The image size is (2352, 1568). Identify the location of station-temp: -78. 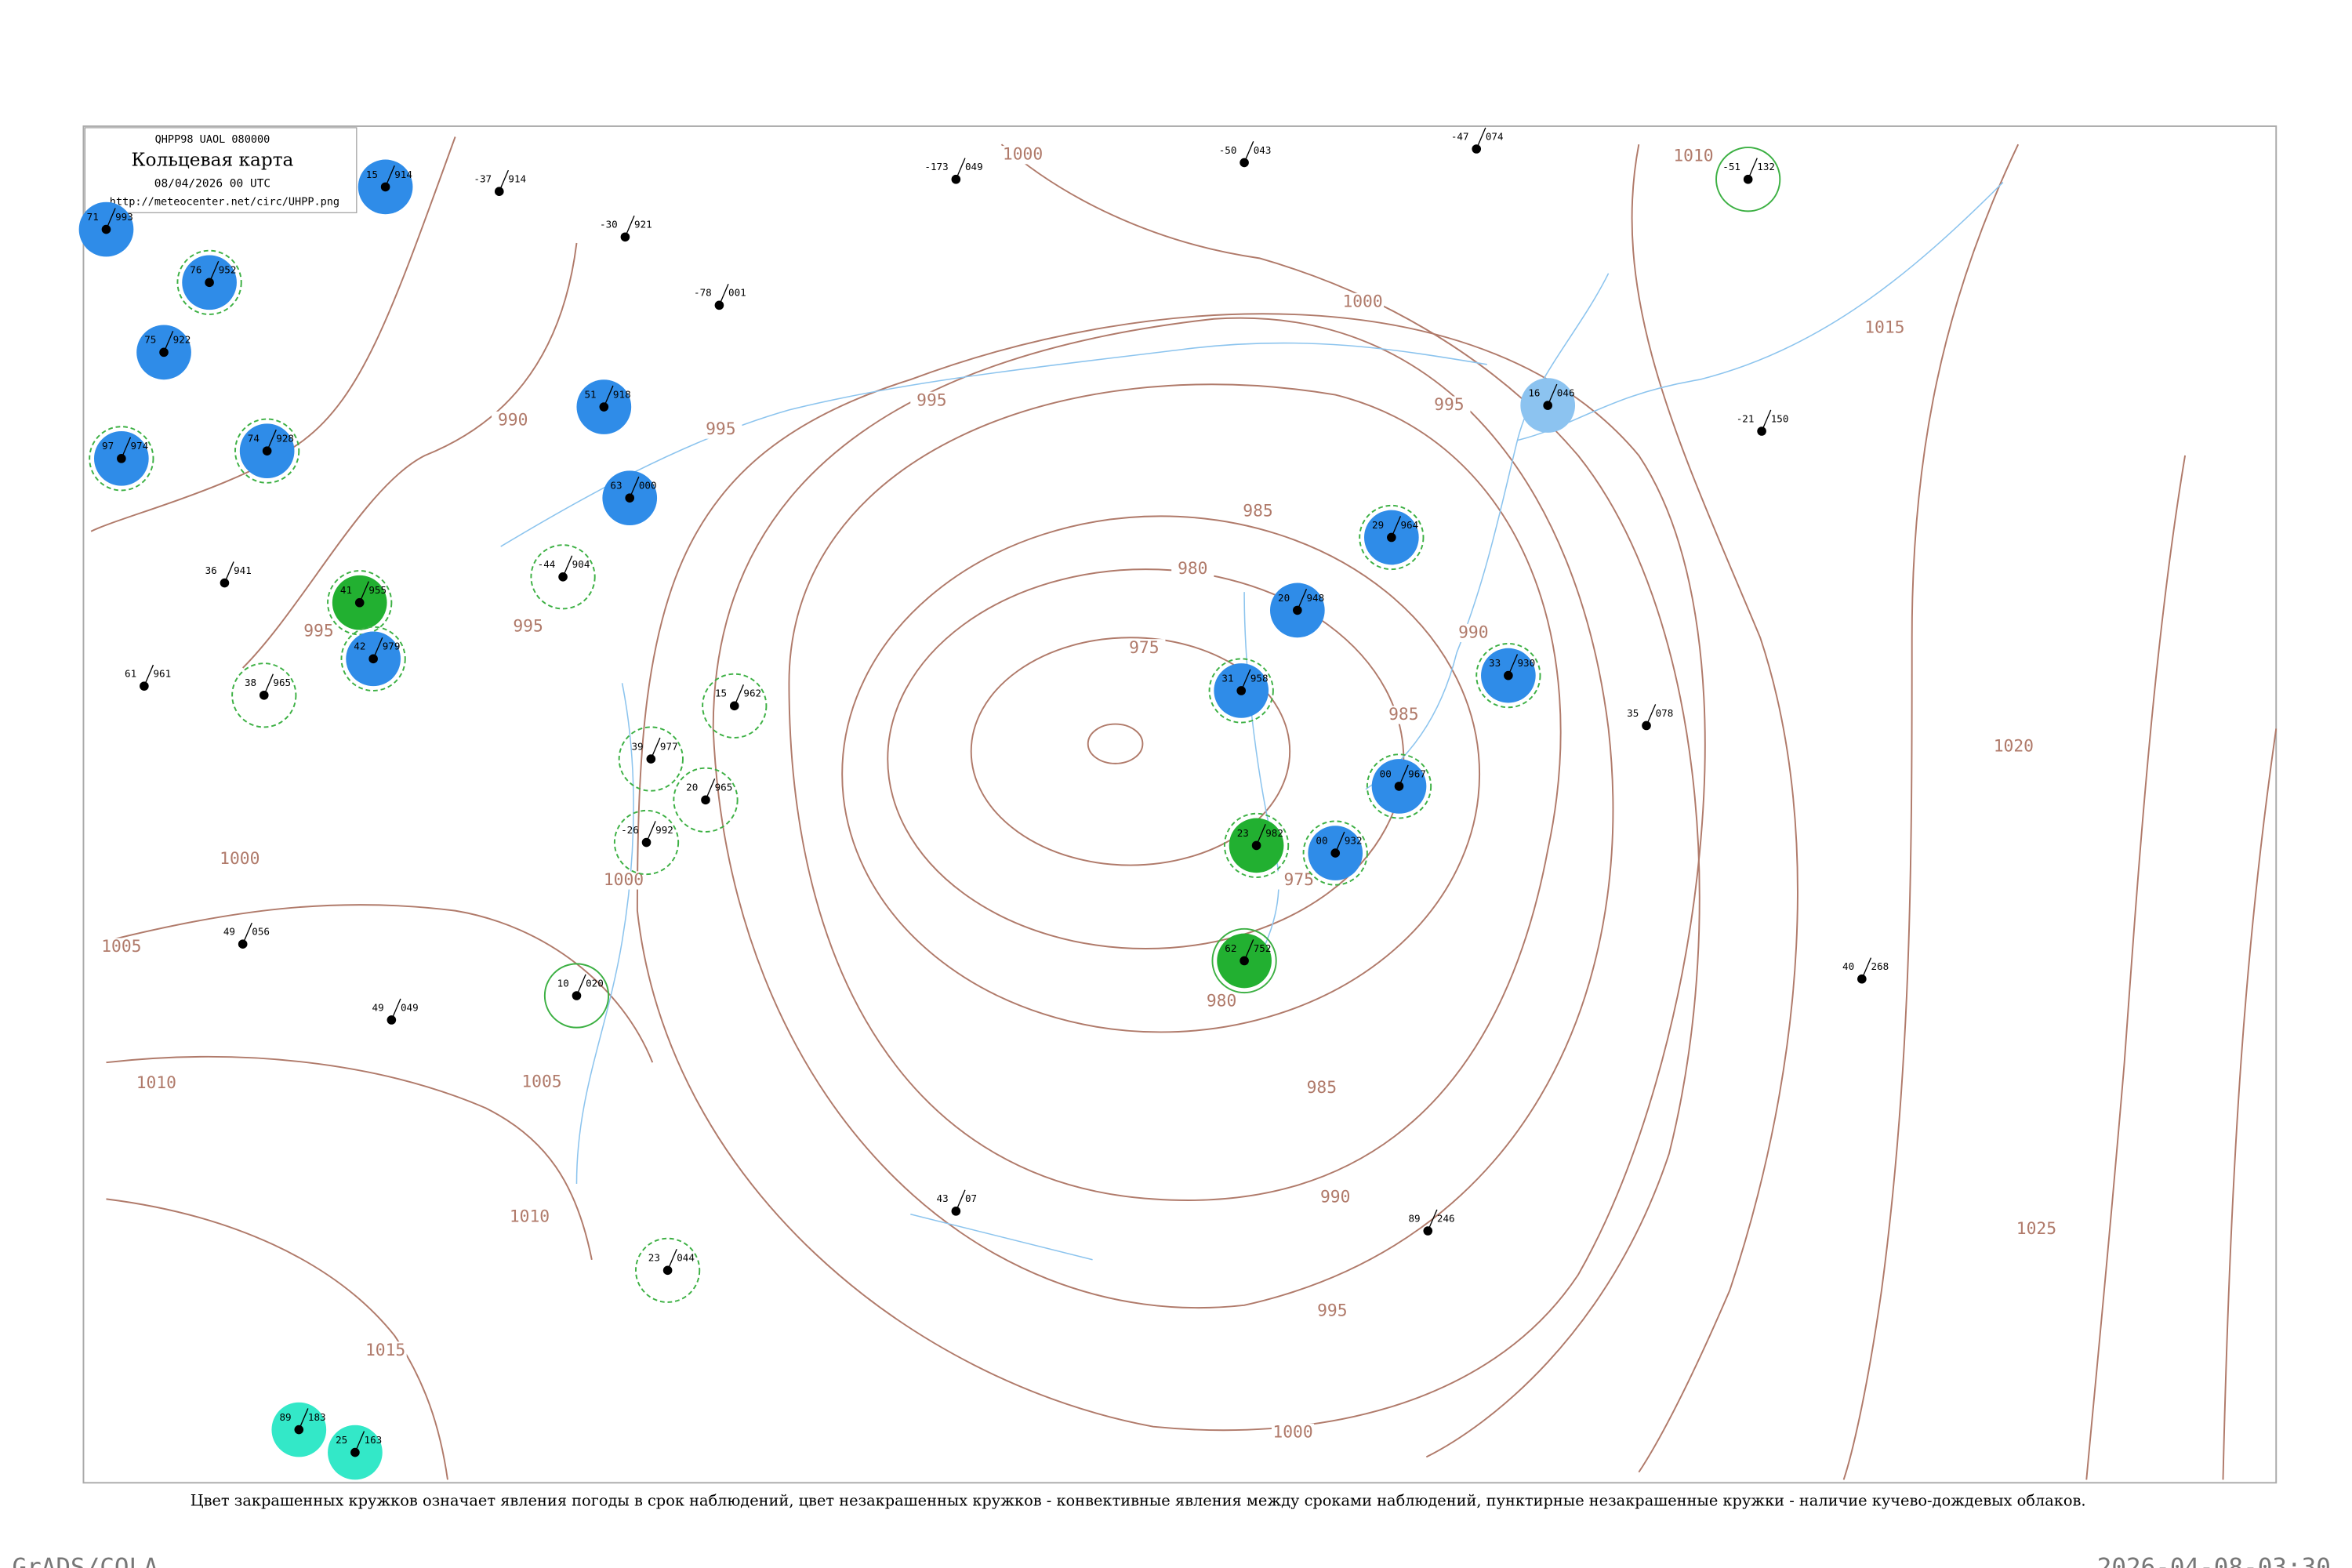
(703, 293).